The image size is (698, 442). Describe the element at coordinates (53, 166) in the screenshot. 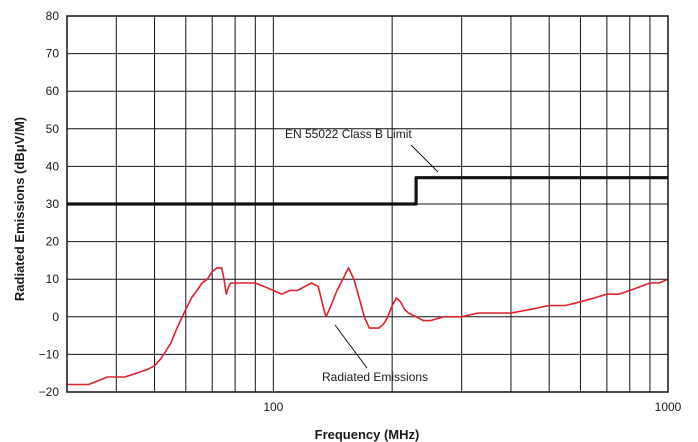

I see `y-tick-label: 40` at that location.